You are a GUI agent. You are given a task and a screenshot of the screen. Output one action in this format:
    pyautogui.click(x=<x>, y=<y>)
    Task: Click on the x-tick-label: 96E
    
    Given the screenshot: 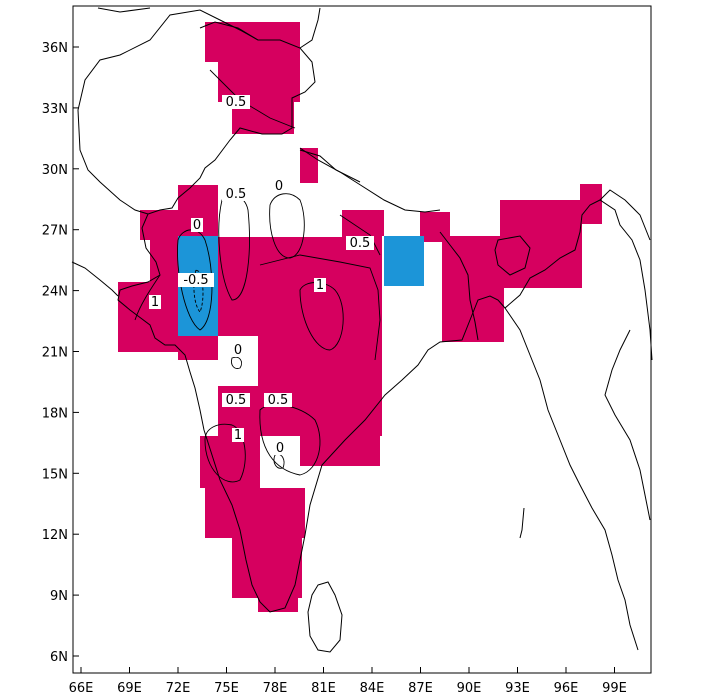 What is the action you would take?
    pyautogui.click(x=566, y=688)
    